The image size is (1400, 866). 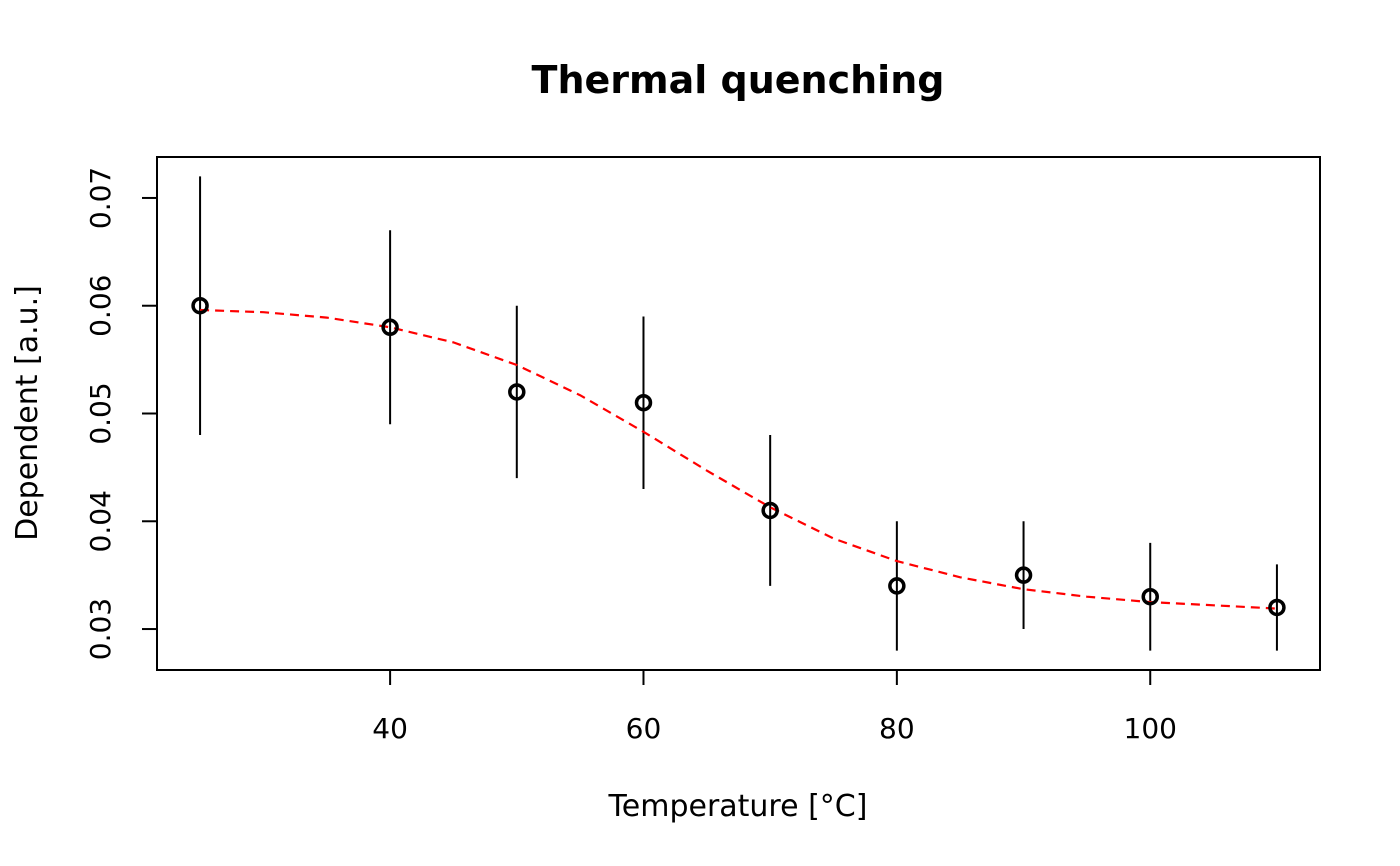 What do you see at coordinates (644, 728) in the screenshot?
I see `x-tick-label: 60` at bounding box center [644, 728].